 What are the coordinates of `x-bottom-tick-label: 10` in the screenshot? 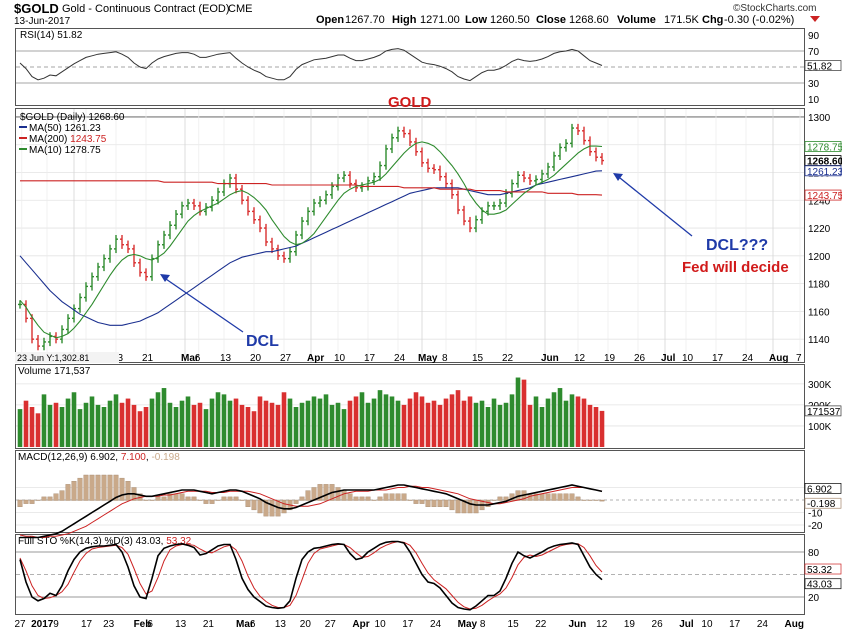 It's located at (707, 624).